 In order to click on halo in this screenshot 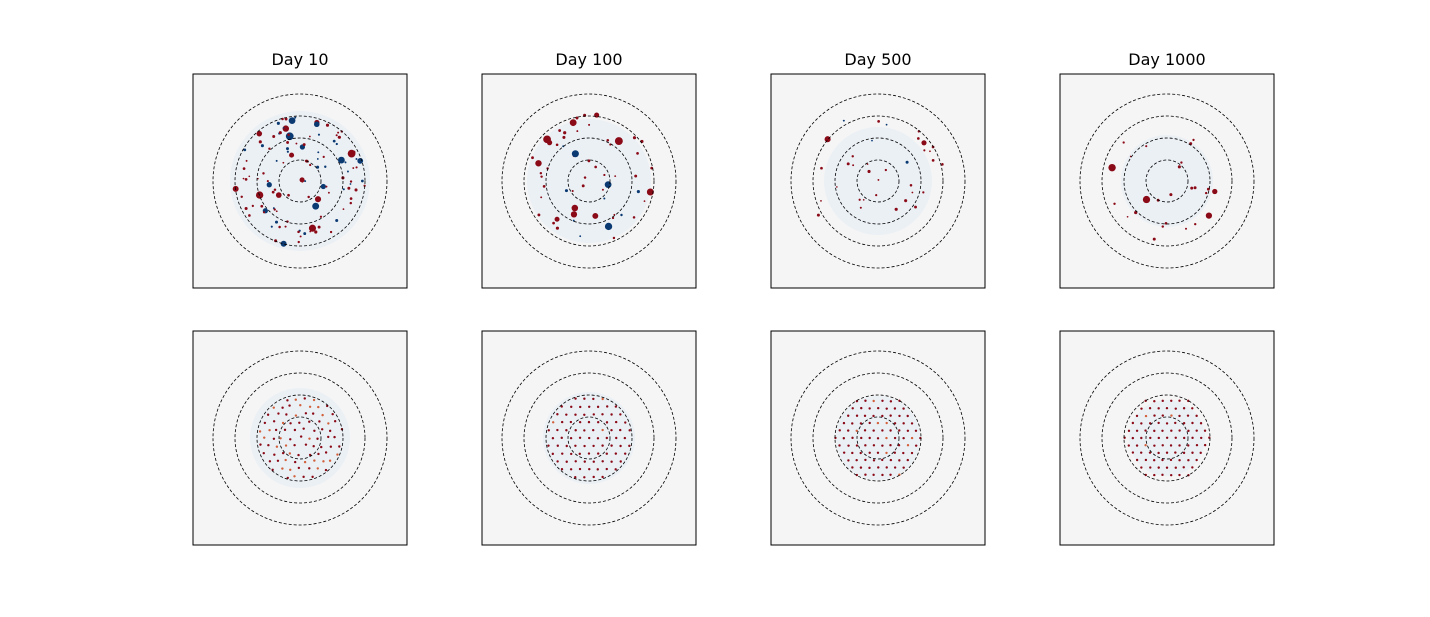, I will do `click(878, 181)`.